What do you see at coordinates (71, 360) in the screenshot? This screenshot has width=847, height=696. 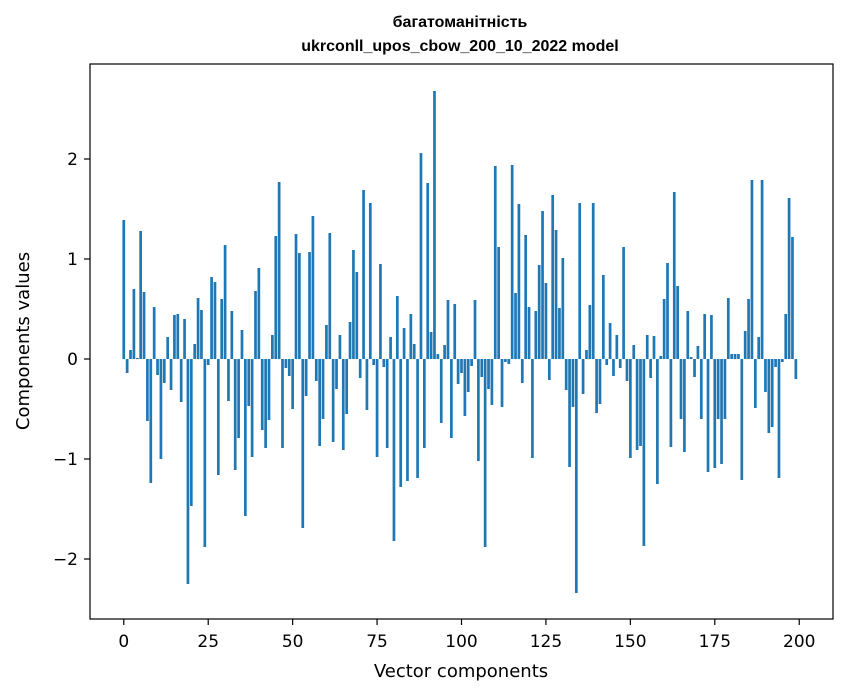 I see `y-axis-ticks: −2 −1 0 1 2` at bounding box center [71, 360].